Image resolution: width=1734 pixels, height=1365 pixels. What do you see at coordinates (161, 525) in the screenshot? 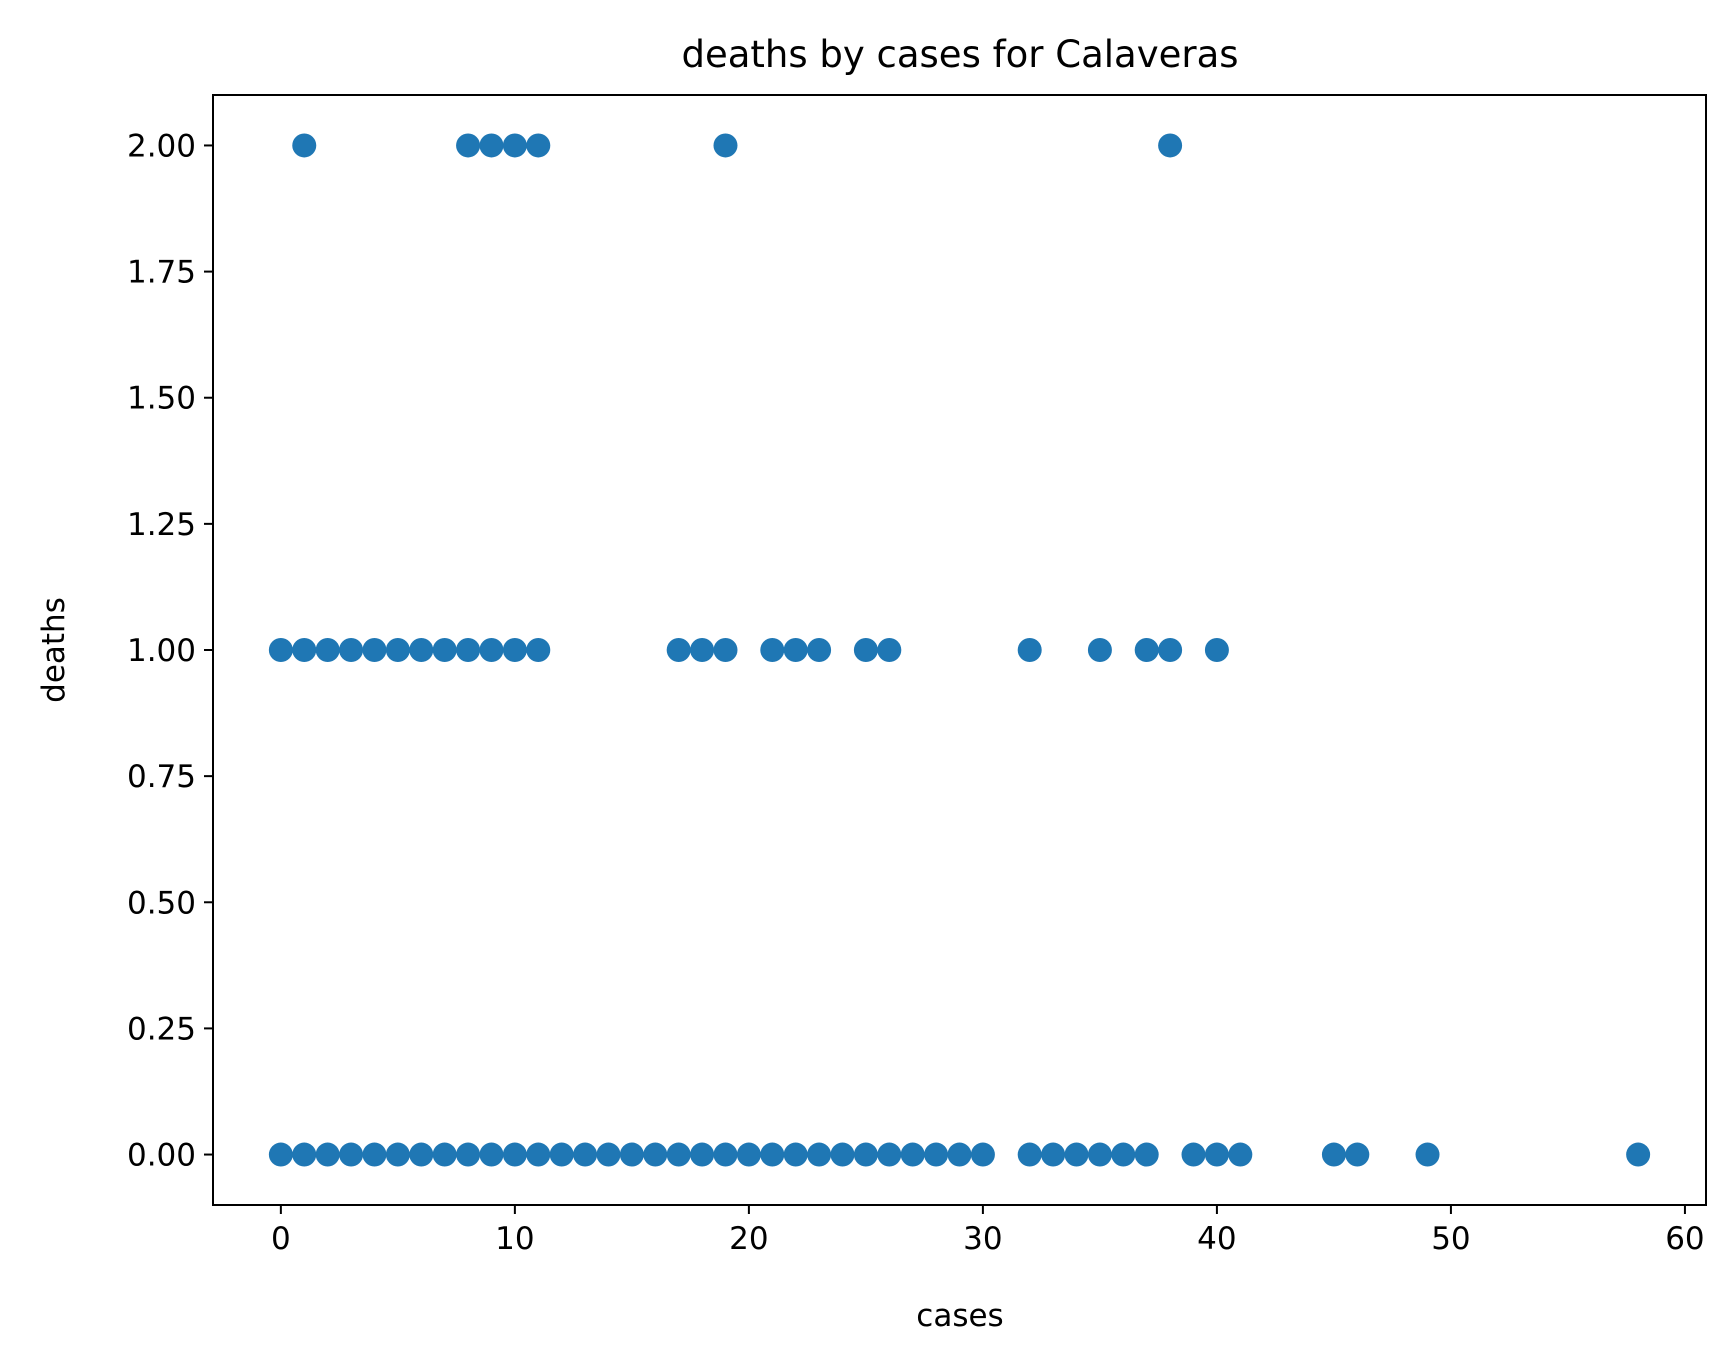
I see `y-tick-label: 1.25` at bounding box center [161, 525].